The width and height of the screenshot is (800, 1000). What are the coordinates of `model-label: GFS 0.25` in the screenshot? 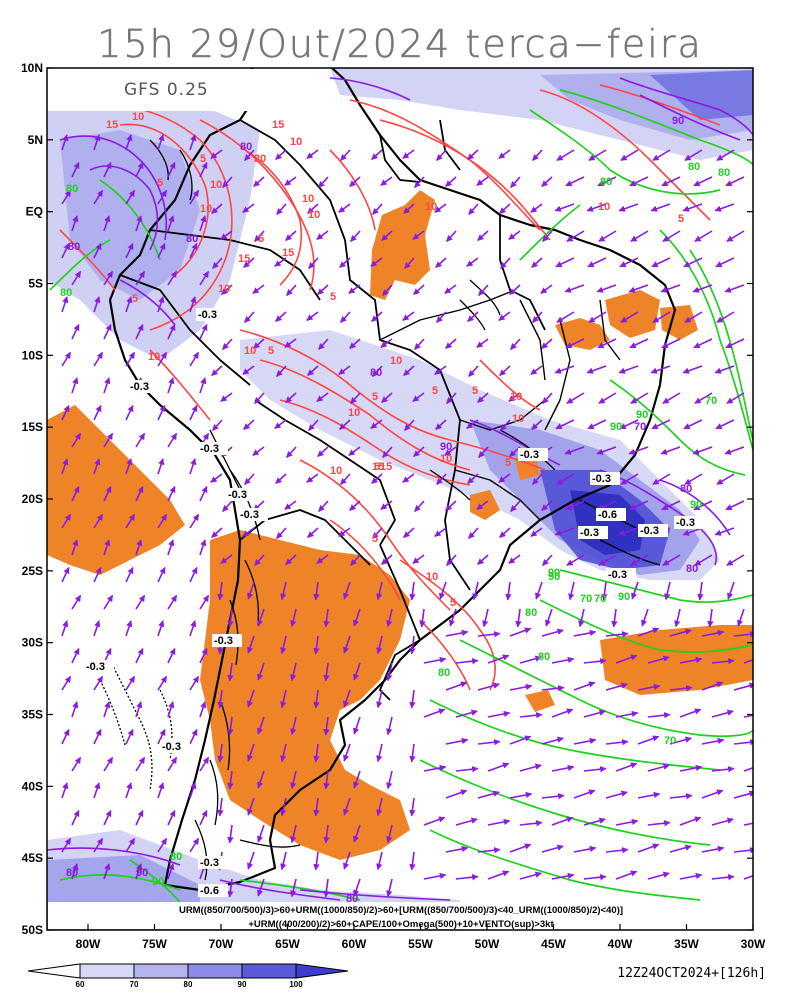 It's located at (166, 90).